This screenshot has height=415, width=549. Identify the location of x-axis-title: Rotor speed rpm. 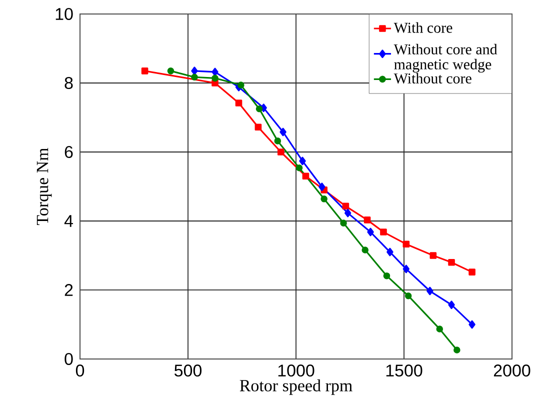
(296, 387).